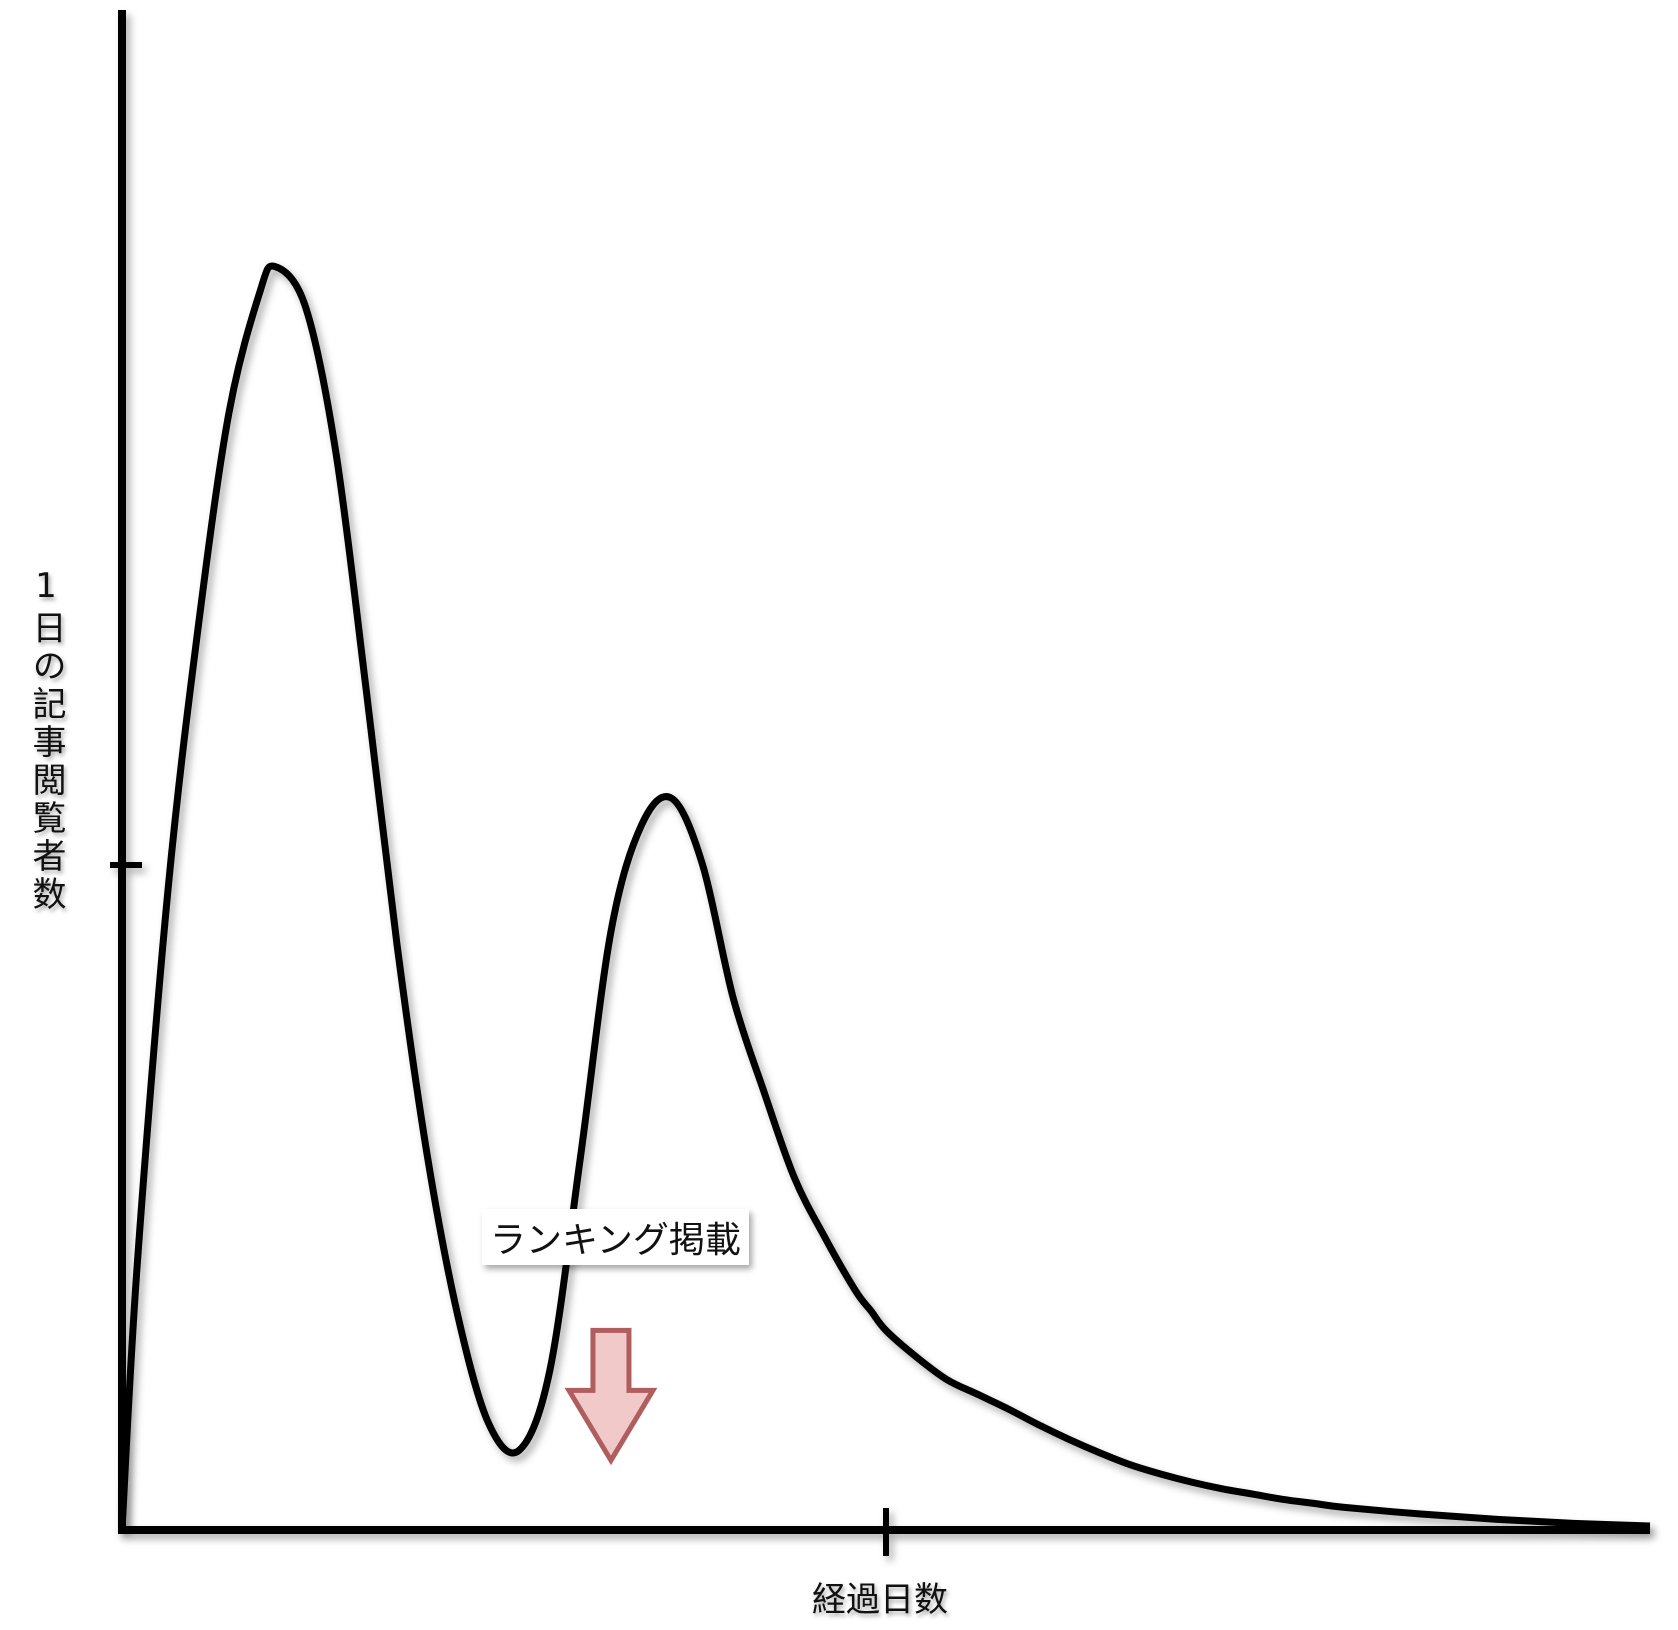 The width and height of the screenshot is (1678, 1630). What do you see at coordinates (46, 740) in the screenshot?
I see `y-axis-label: 1日の記事閲覧者数` at bounding box center [46, 740].